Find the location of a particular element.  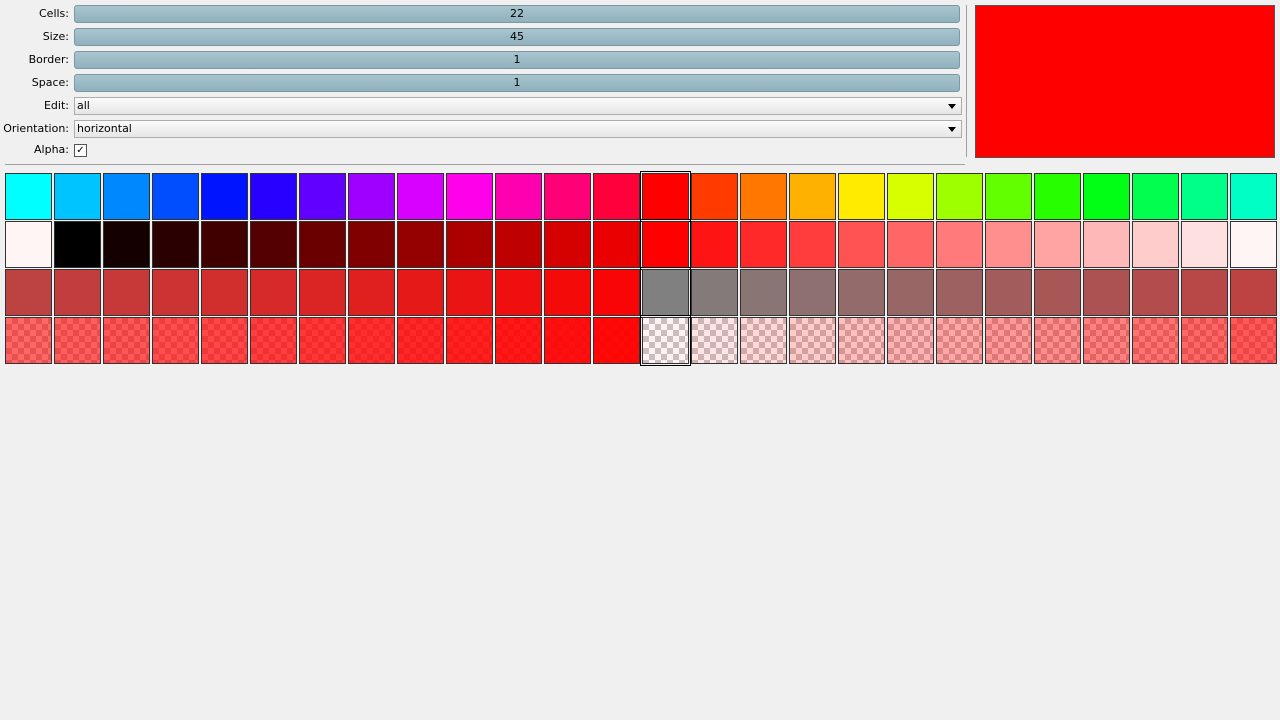

dropdown: all is located at coordinates (518, 106).